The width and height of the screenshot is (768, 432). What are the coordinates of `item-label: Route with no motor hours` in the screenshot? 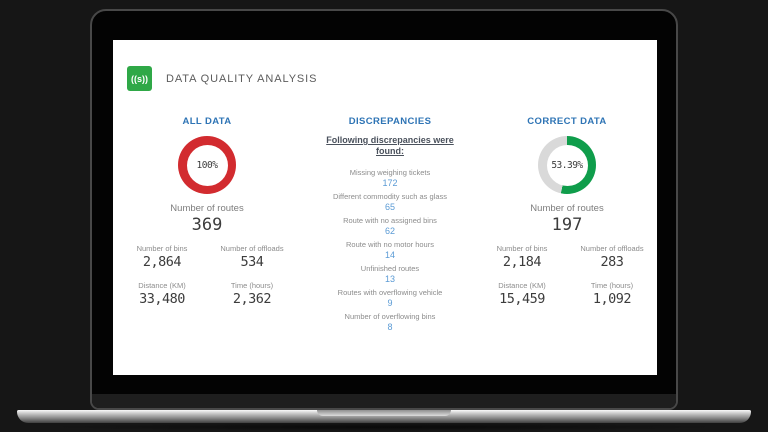 It's located at (390, 244).